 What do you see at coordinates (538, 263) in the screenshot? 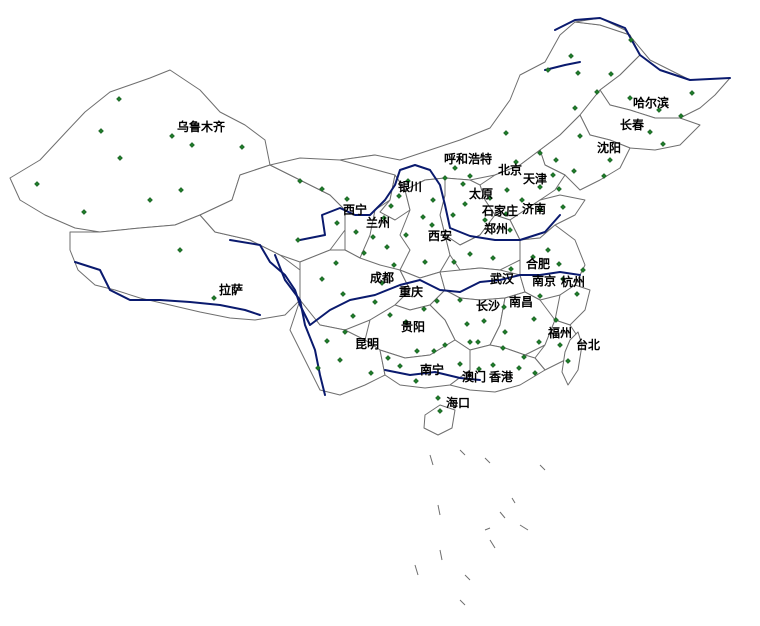
I see `city-label-hefei: 合肥` at bounding box center [538, 263].